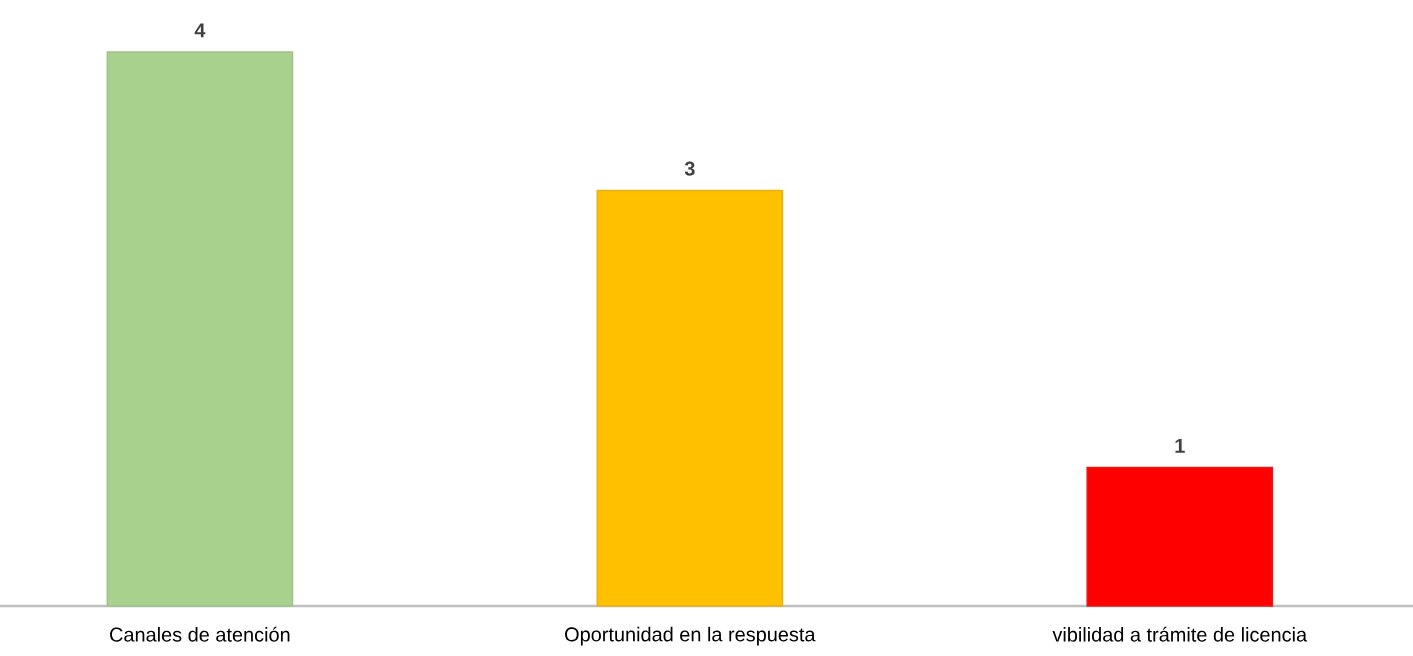  What do you see at coordinates (1180, 445) in the screenshot?
I see `data-label: 1` at bounding box center [1180, 445].